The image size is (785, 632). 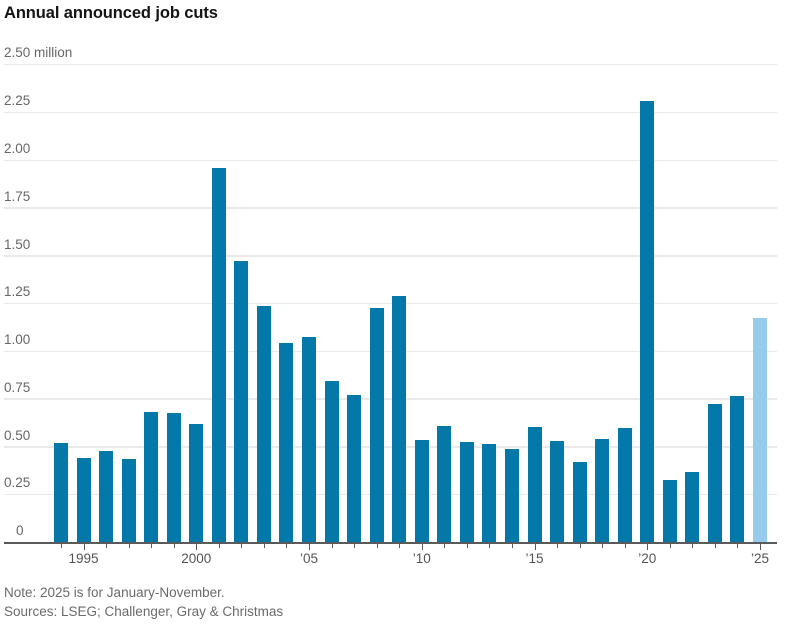 I want to click on bar-2000, so click(x=196, y=483).